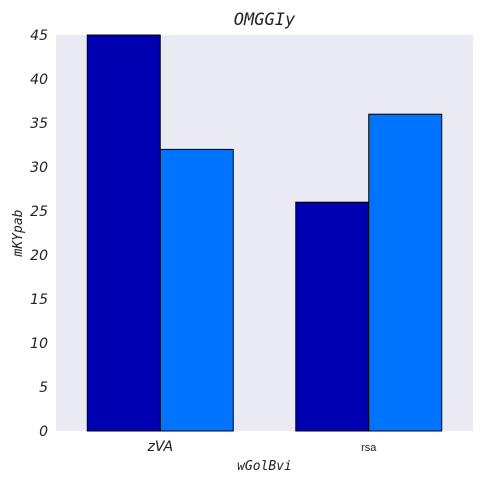  What do you see at coordinates (43, 388) in the screenshot?
I see `y-tick-label-5: 5` at bounding box center [43, 388].